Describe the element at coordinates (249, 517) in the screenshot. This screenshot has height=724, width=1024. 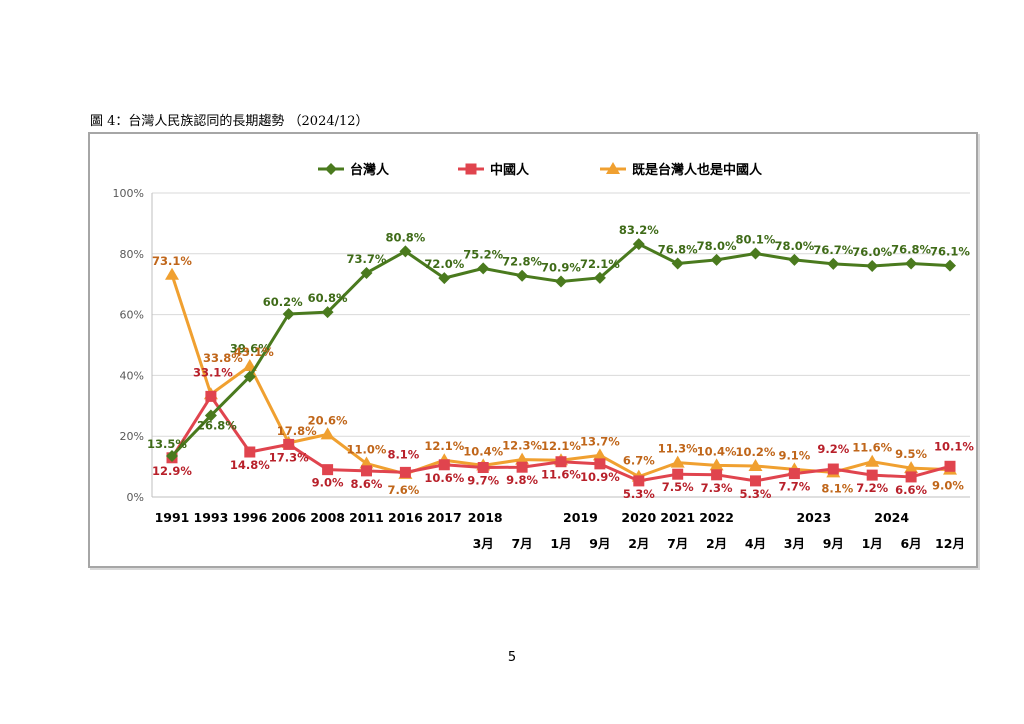
I see `x-year-label: 1996` at that location.